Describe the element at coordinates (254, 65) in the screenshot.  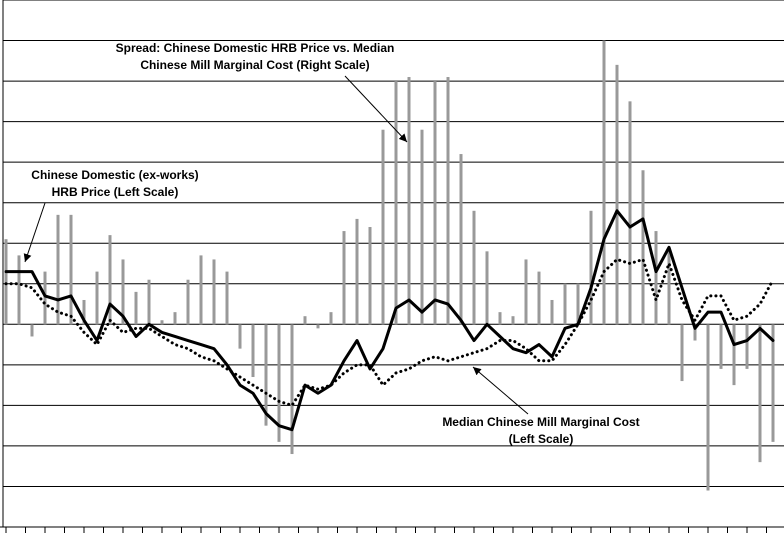
I see `annotation: Chinese Mill Marginal Cost (Right Scale)` at that location.